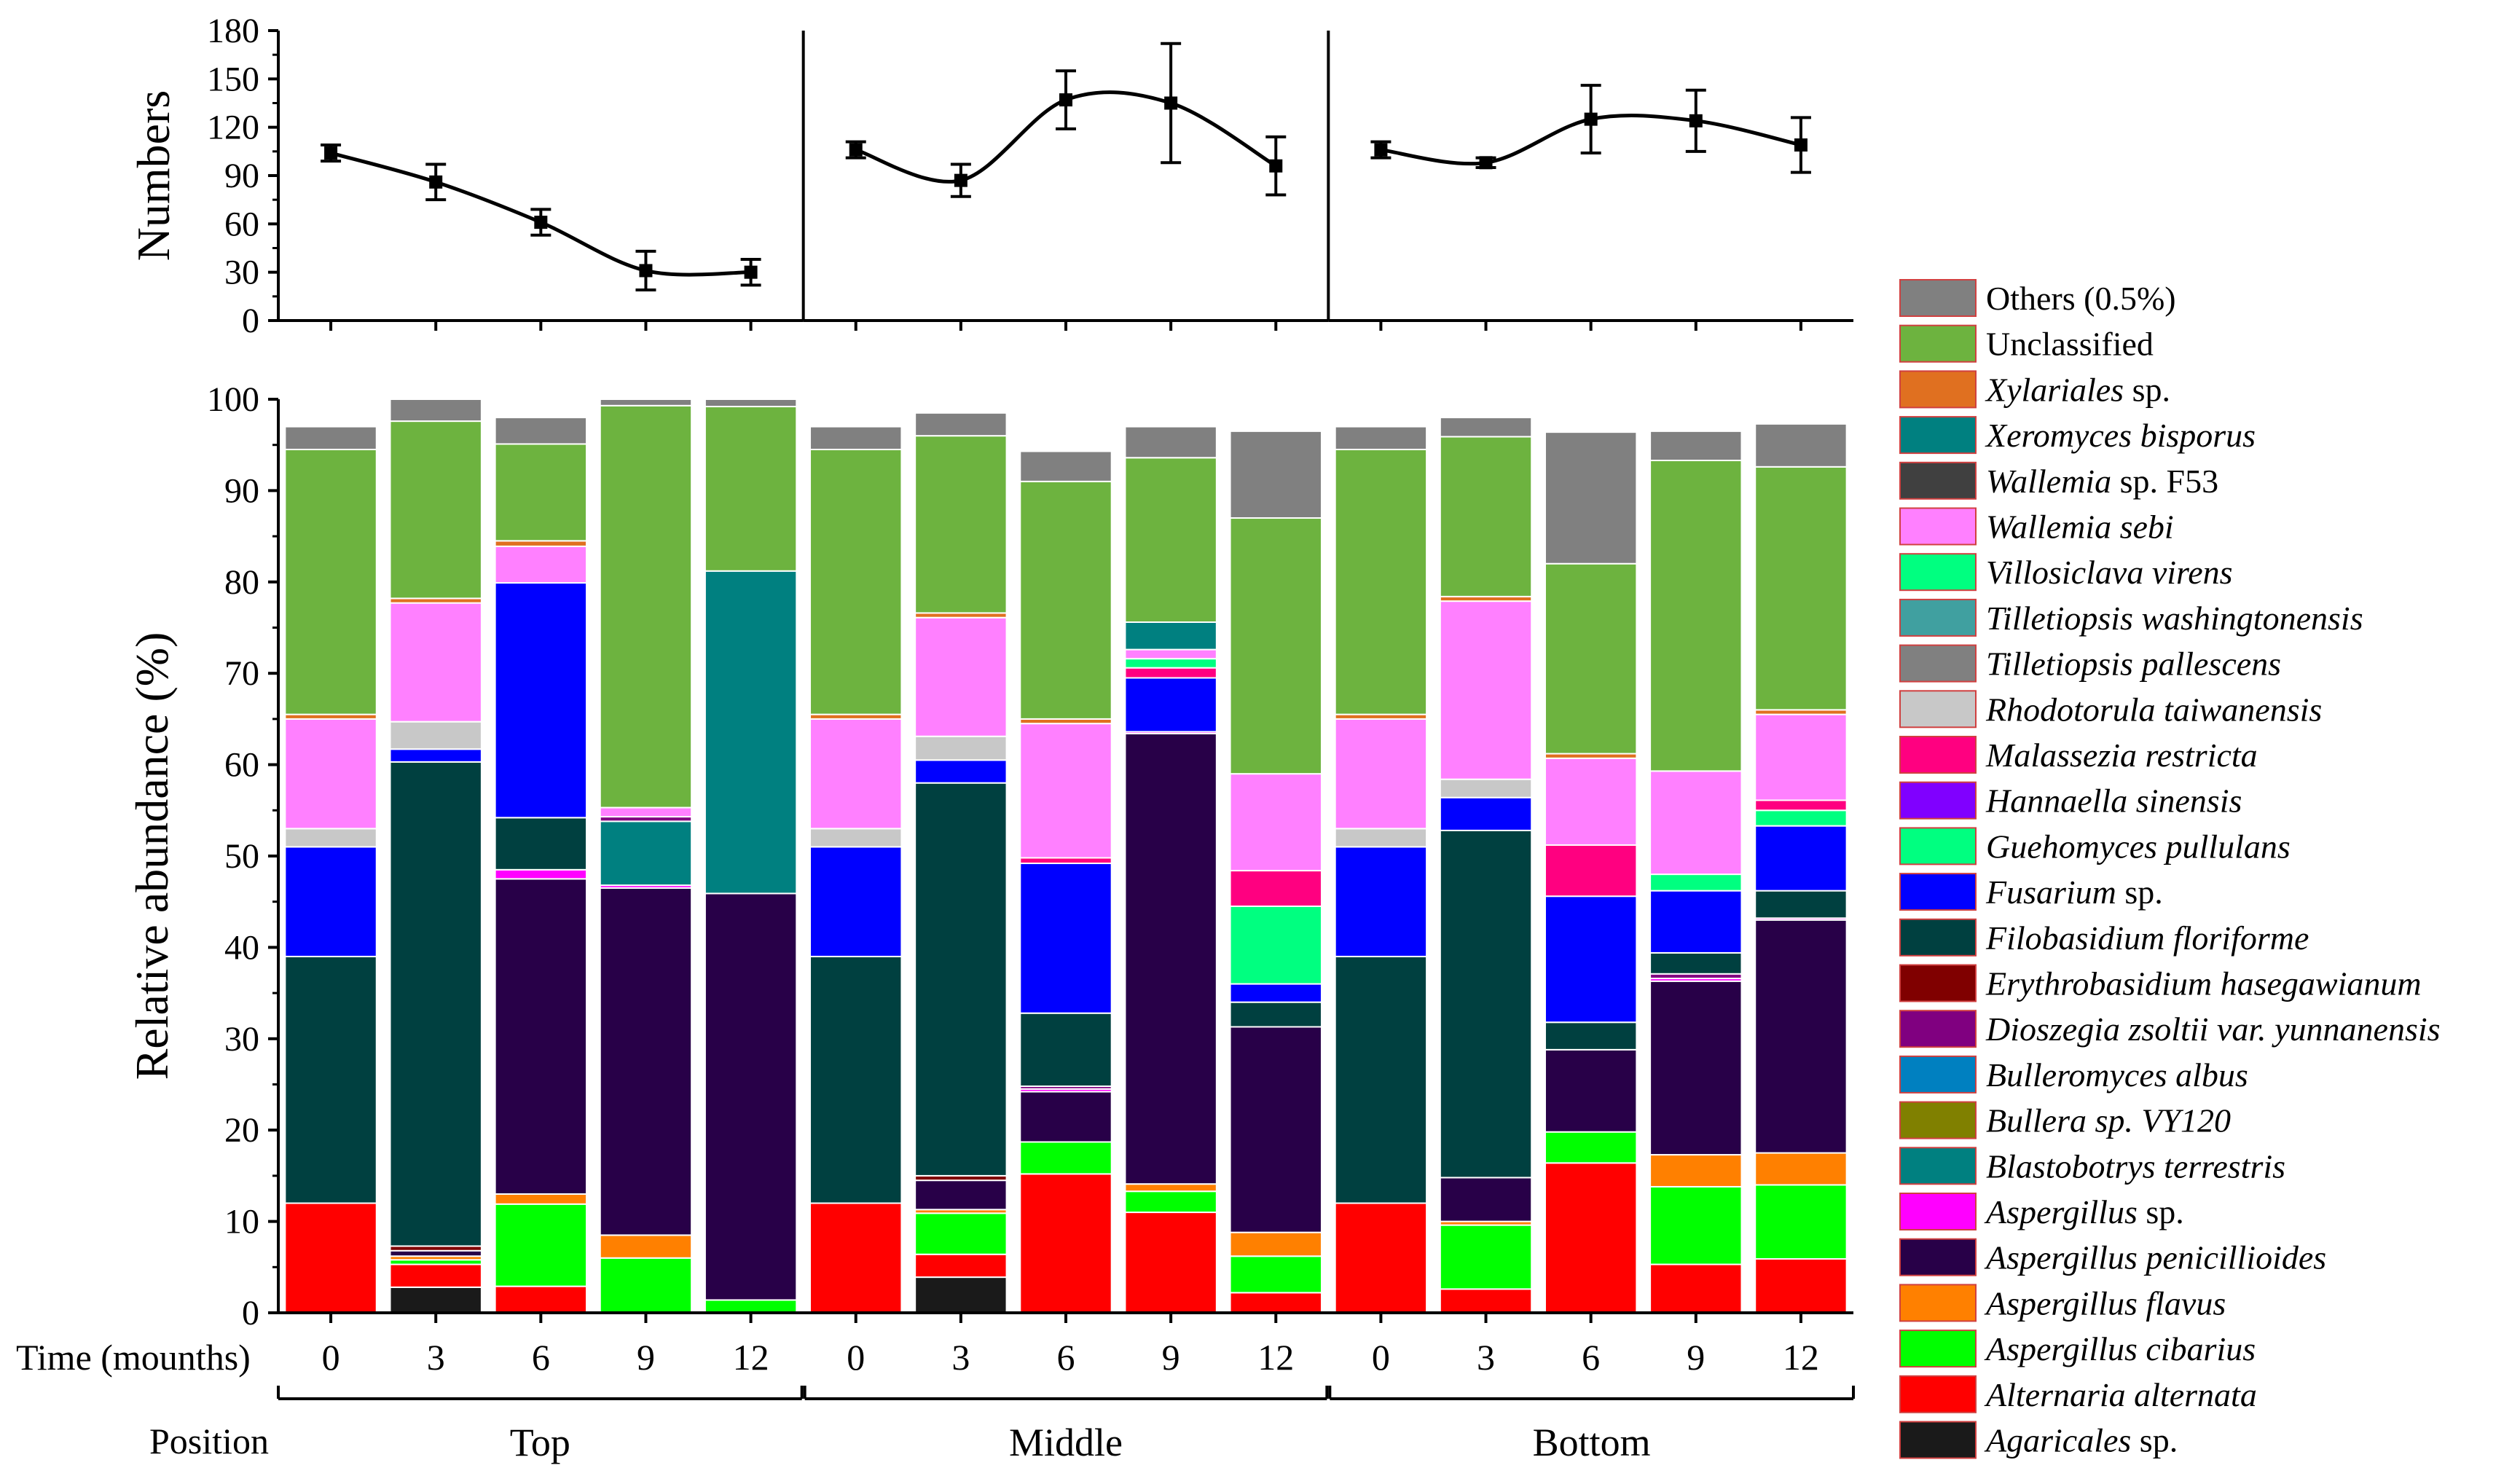 Image resolution: width=2512 pixels, height=1484 pixels. I want to click on legend-label: Alternaria alternata, so click(2120, 1394).